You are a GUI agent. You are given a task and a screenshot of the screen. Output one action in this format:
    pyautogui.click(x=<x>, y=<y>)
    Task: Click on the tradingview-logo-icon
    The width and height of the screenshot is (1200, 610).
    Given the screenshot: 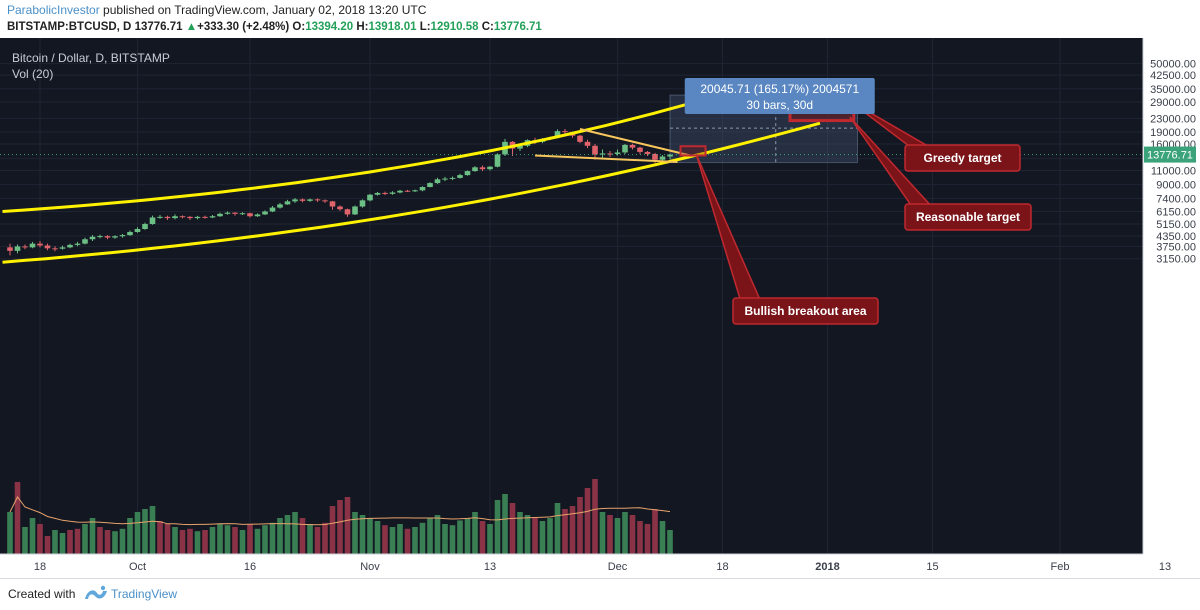 What is the action you would take?
    pyautogui.click(x=96, y=596)
    